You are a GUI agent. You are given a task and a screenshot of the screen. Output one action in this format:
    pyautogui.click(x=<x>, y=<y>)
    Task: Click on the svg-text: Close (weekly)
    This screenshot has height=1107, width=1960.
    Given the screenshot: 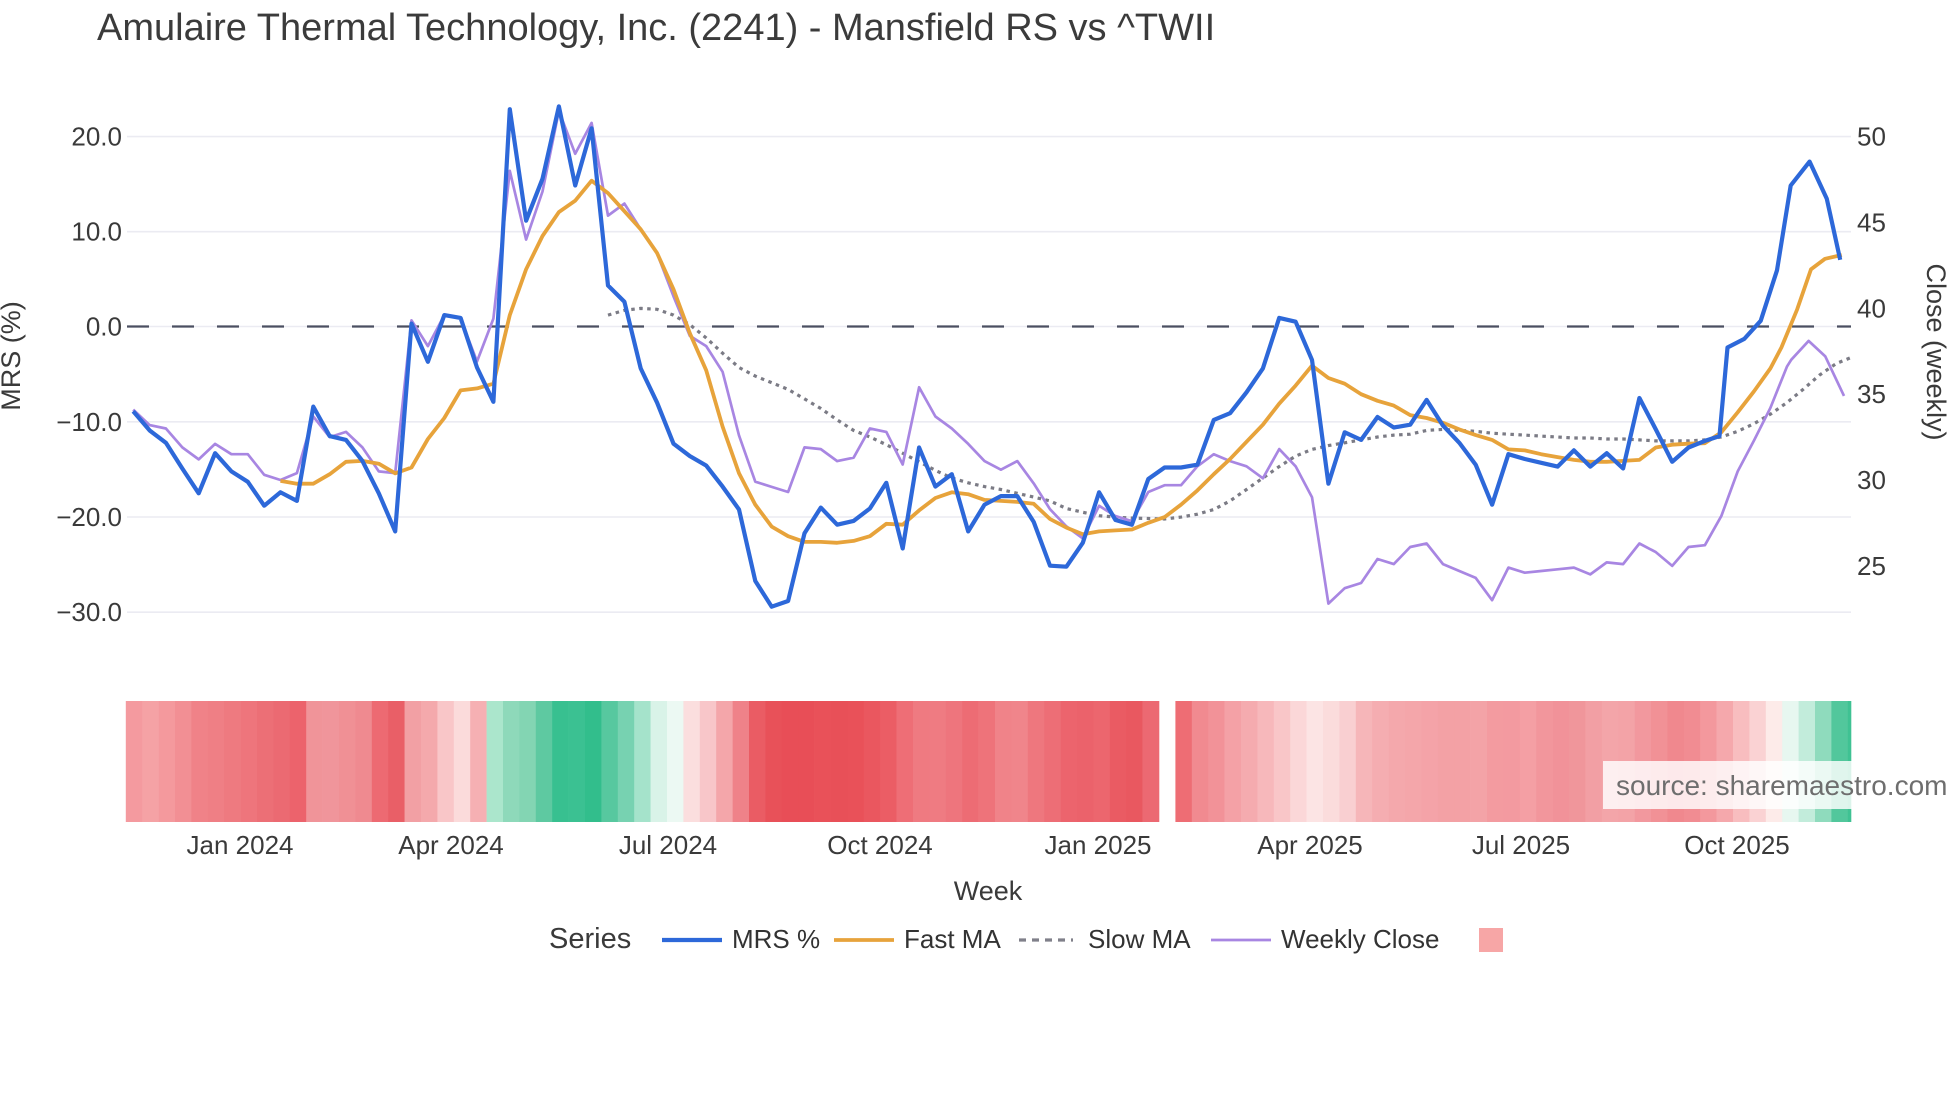 What is the action you would take?
    pyautogui.click(x=1936, y=351)
    